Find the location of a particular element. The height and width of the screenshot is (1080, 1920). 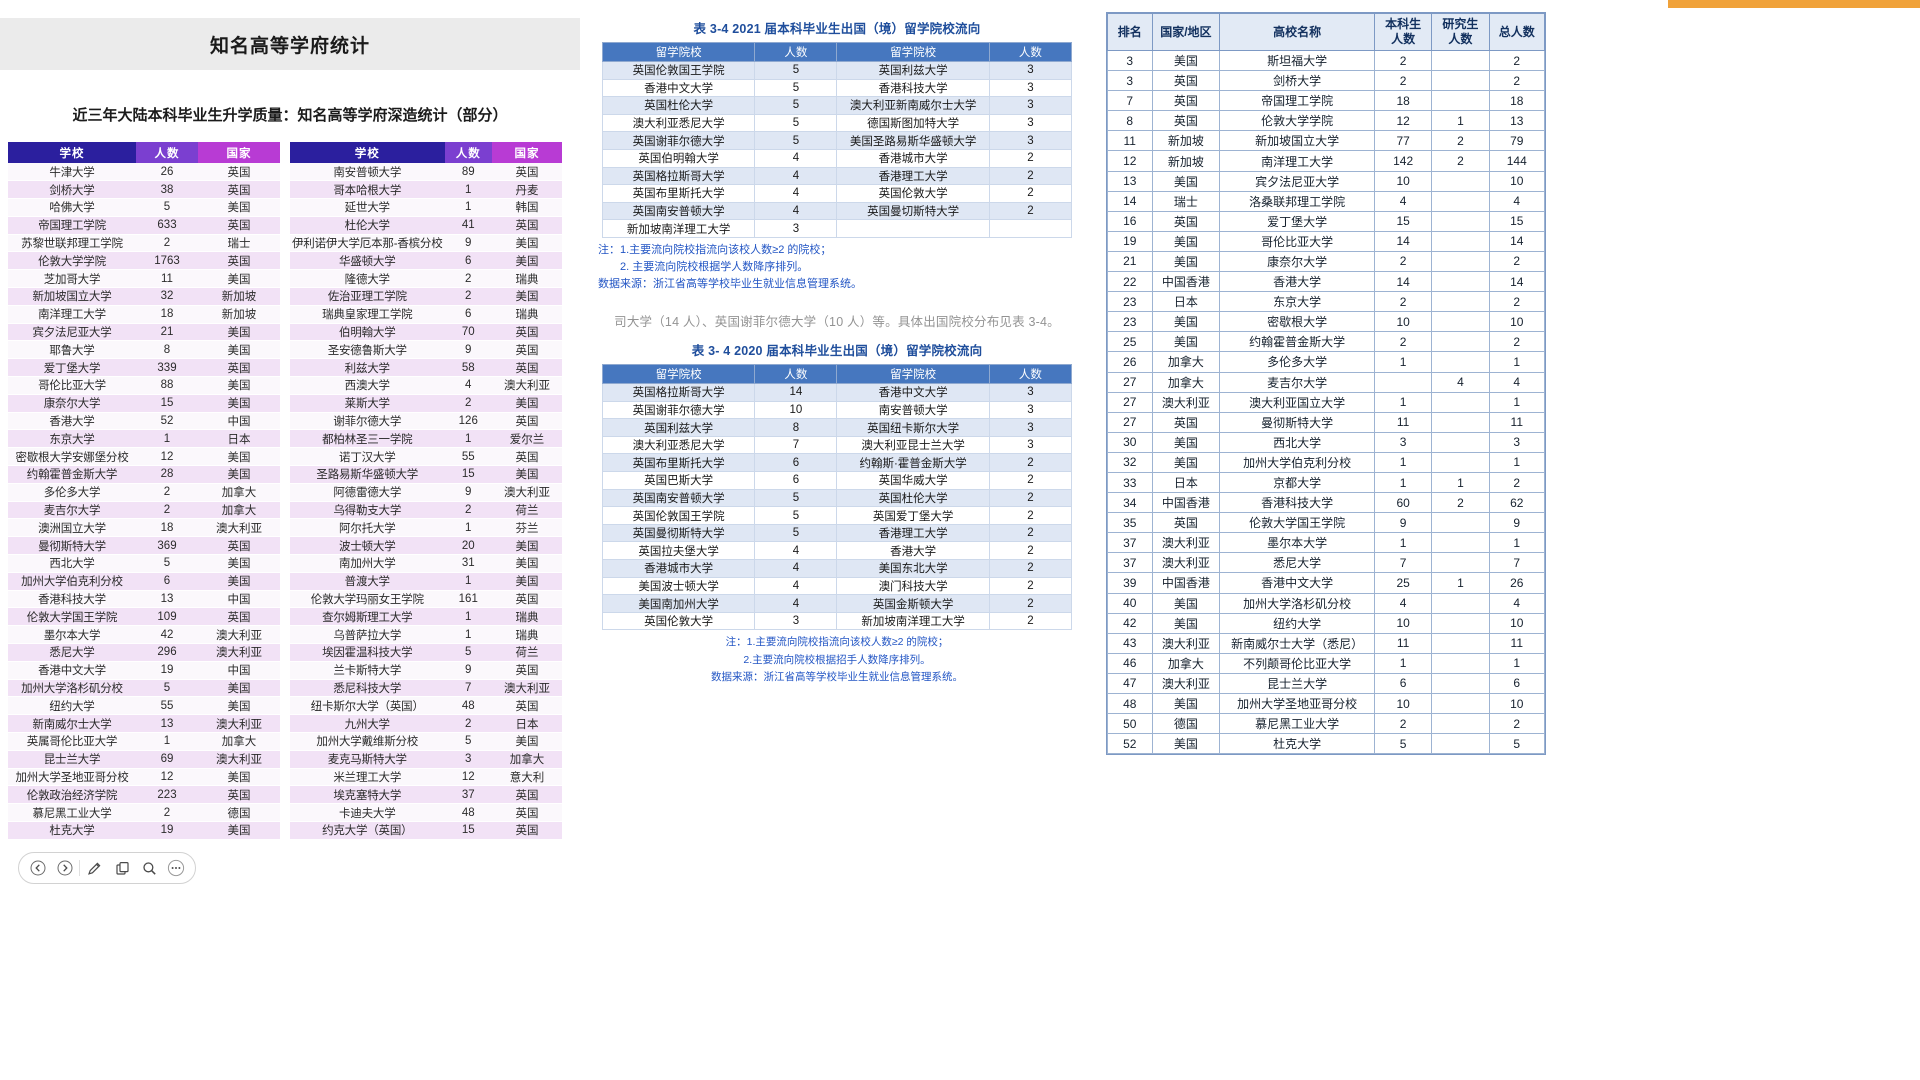

cell-name: 南洋理工大学 is located at coordinates (1297, 161).